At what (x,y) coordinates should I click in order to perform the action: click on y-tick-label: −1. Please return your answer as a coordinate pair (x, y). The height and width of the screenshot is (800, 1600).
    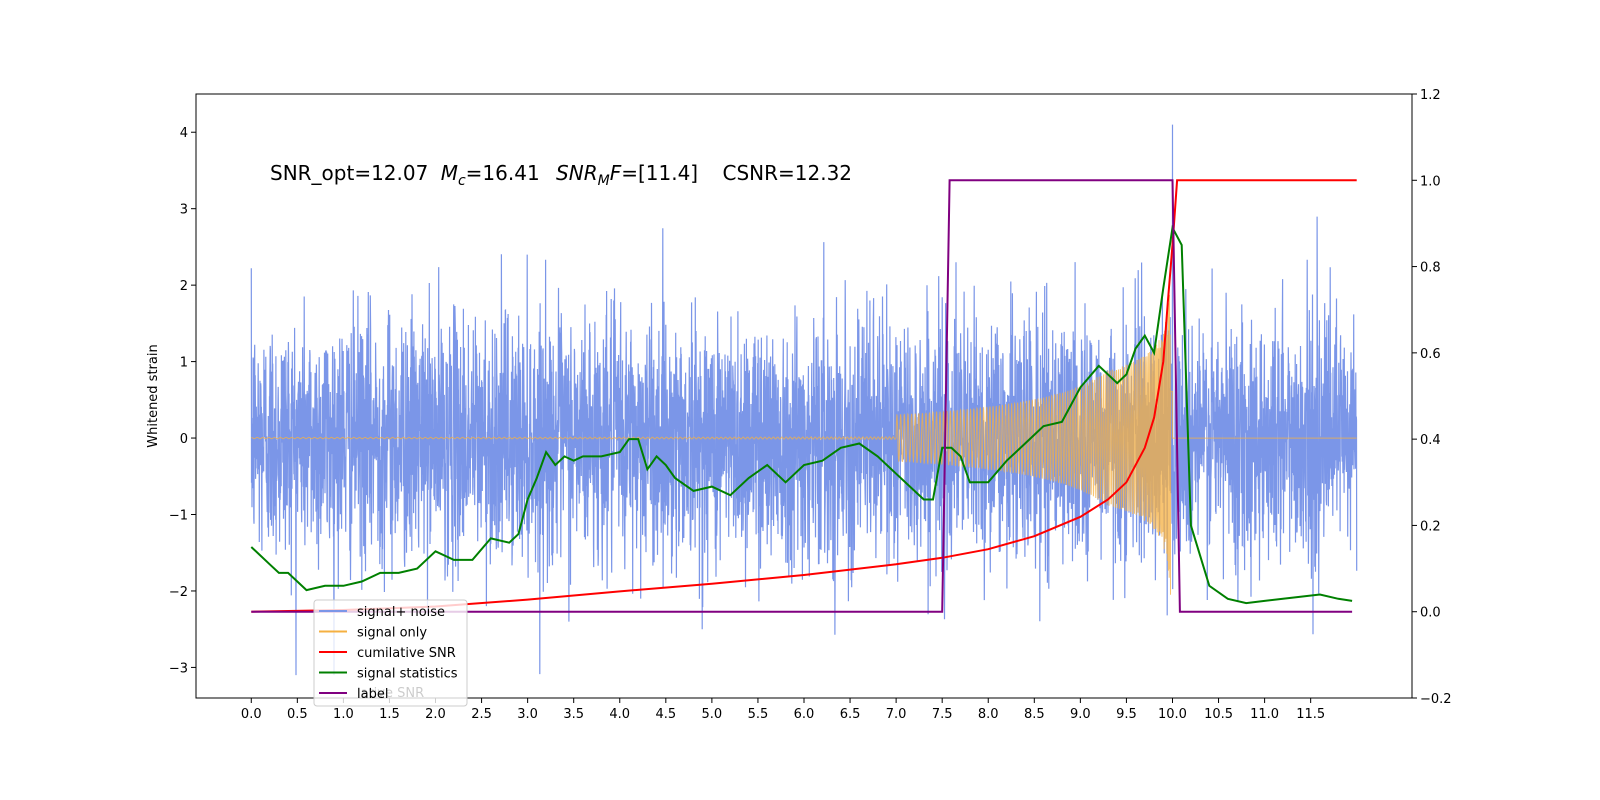
    Looking at the image, I should click on (178, 516).